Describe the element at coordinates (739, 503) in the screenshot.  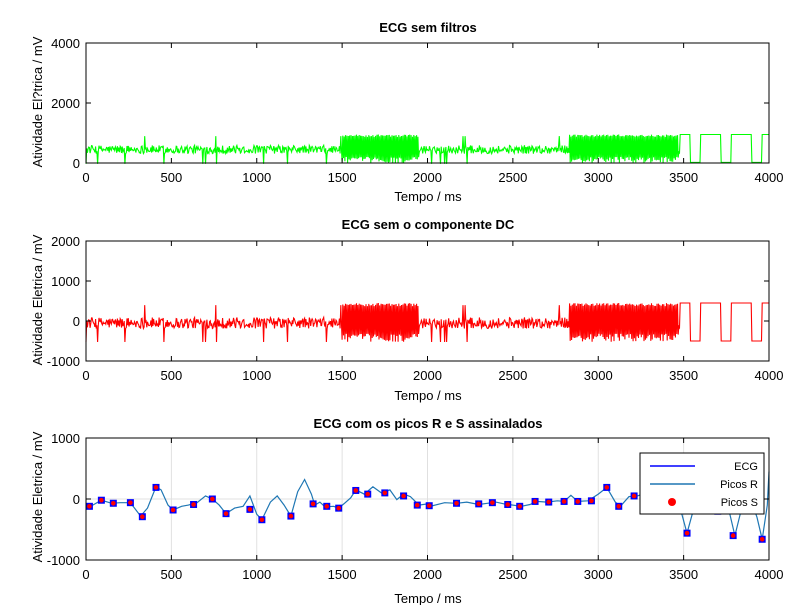
I see `legend-entry: Picos S` at that location.